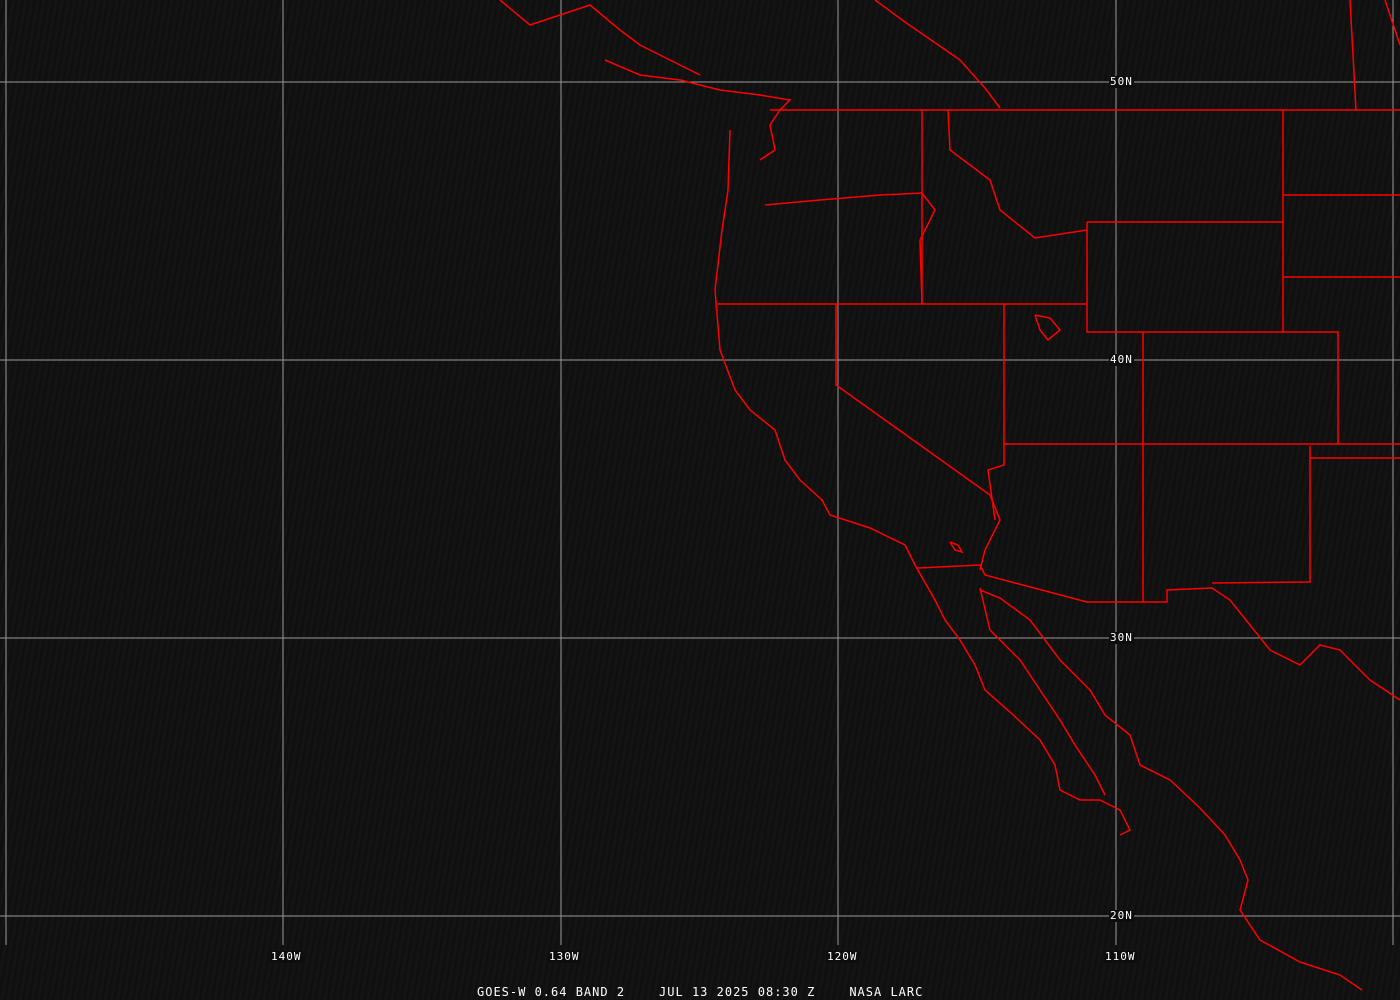 Image resolution: width=1400 pixels, height=1000 pixels. What do you see at coordinates (918, 437) in the screenshot?
I see `california-nevada-border` at bounding box center [918, 437].